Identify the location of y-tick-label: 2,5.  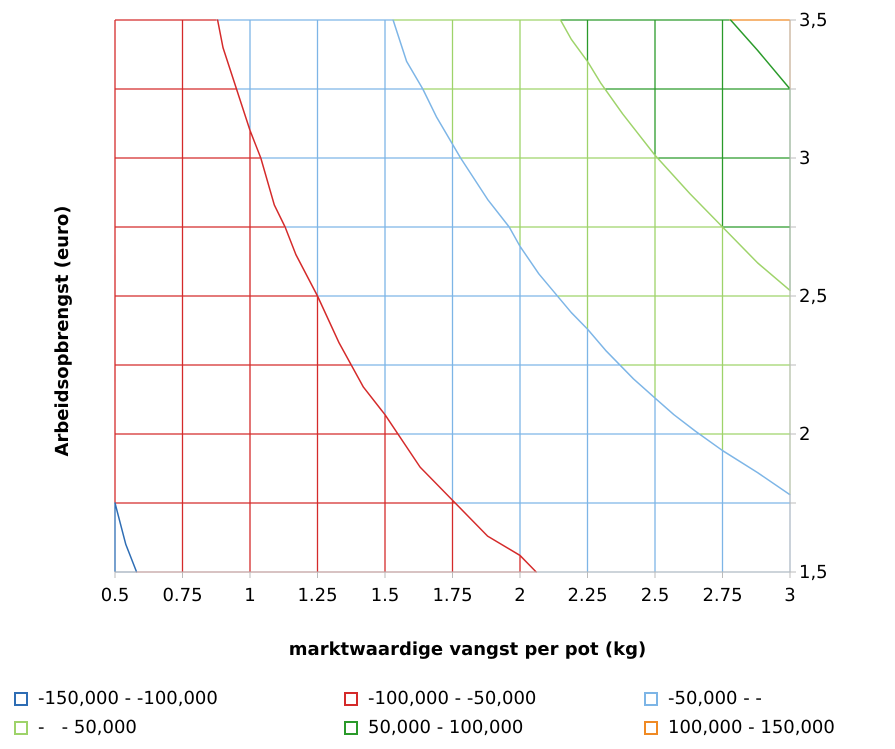
(813, 296).